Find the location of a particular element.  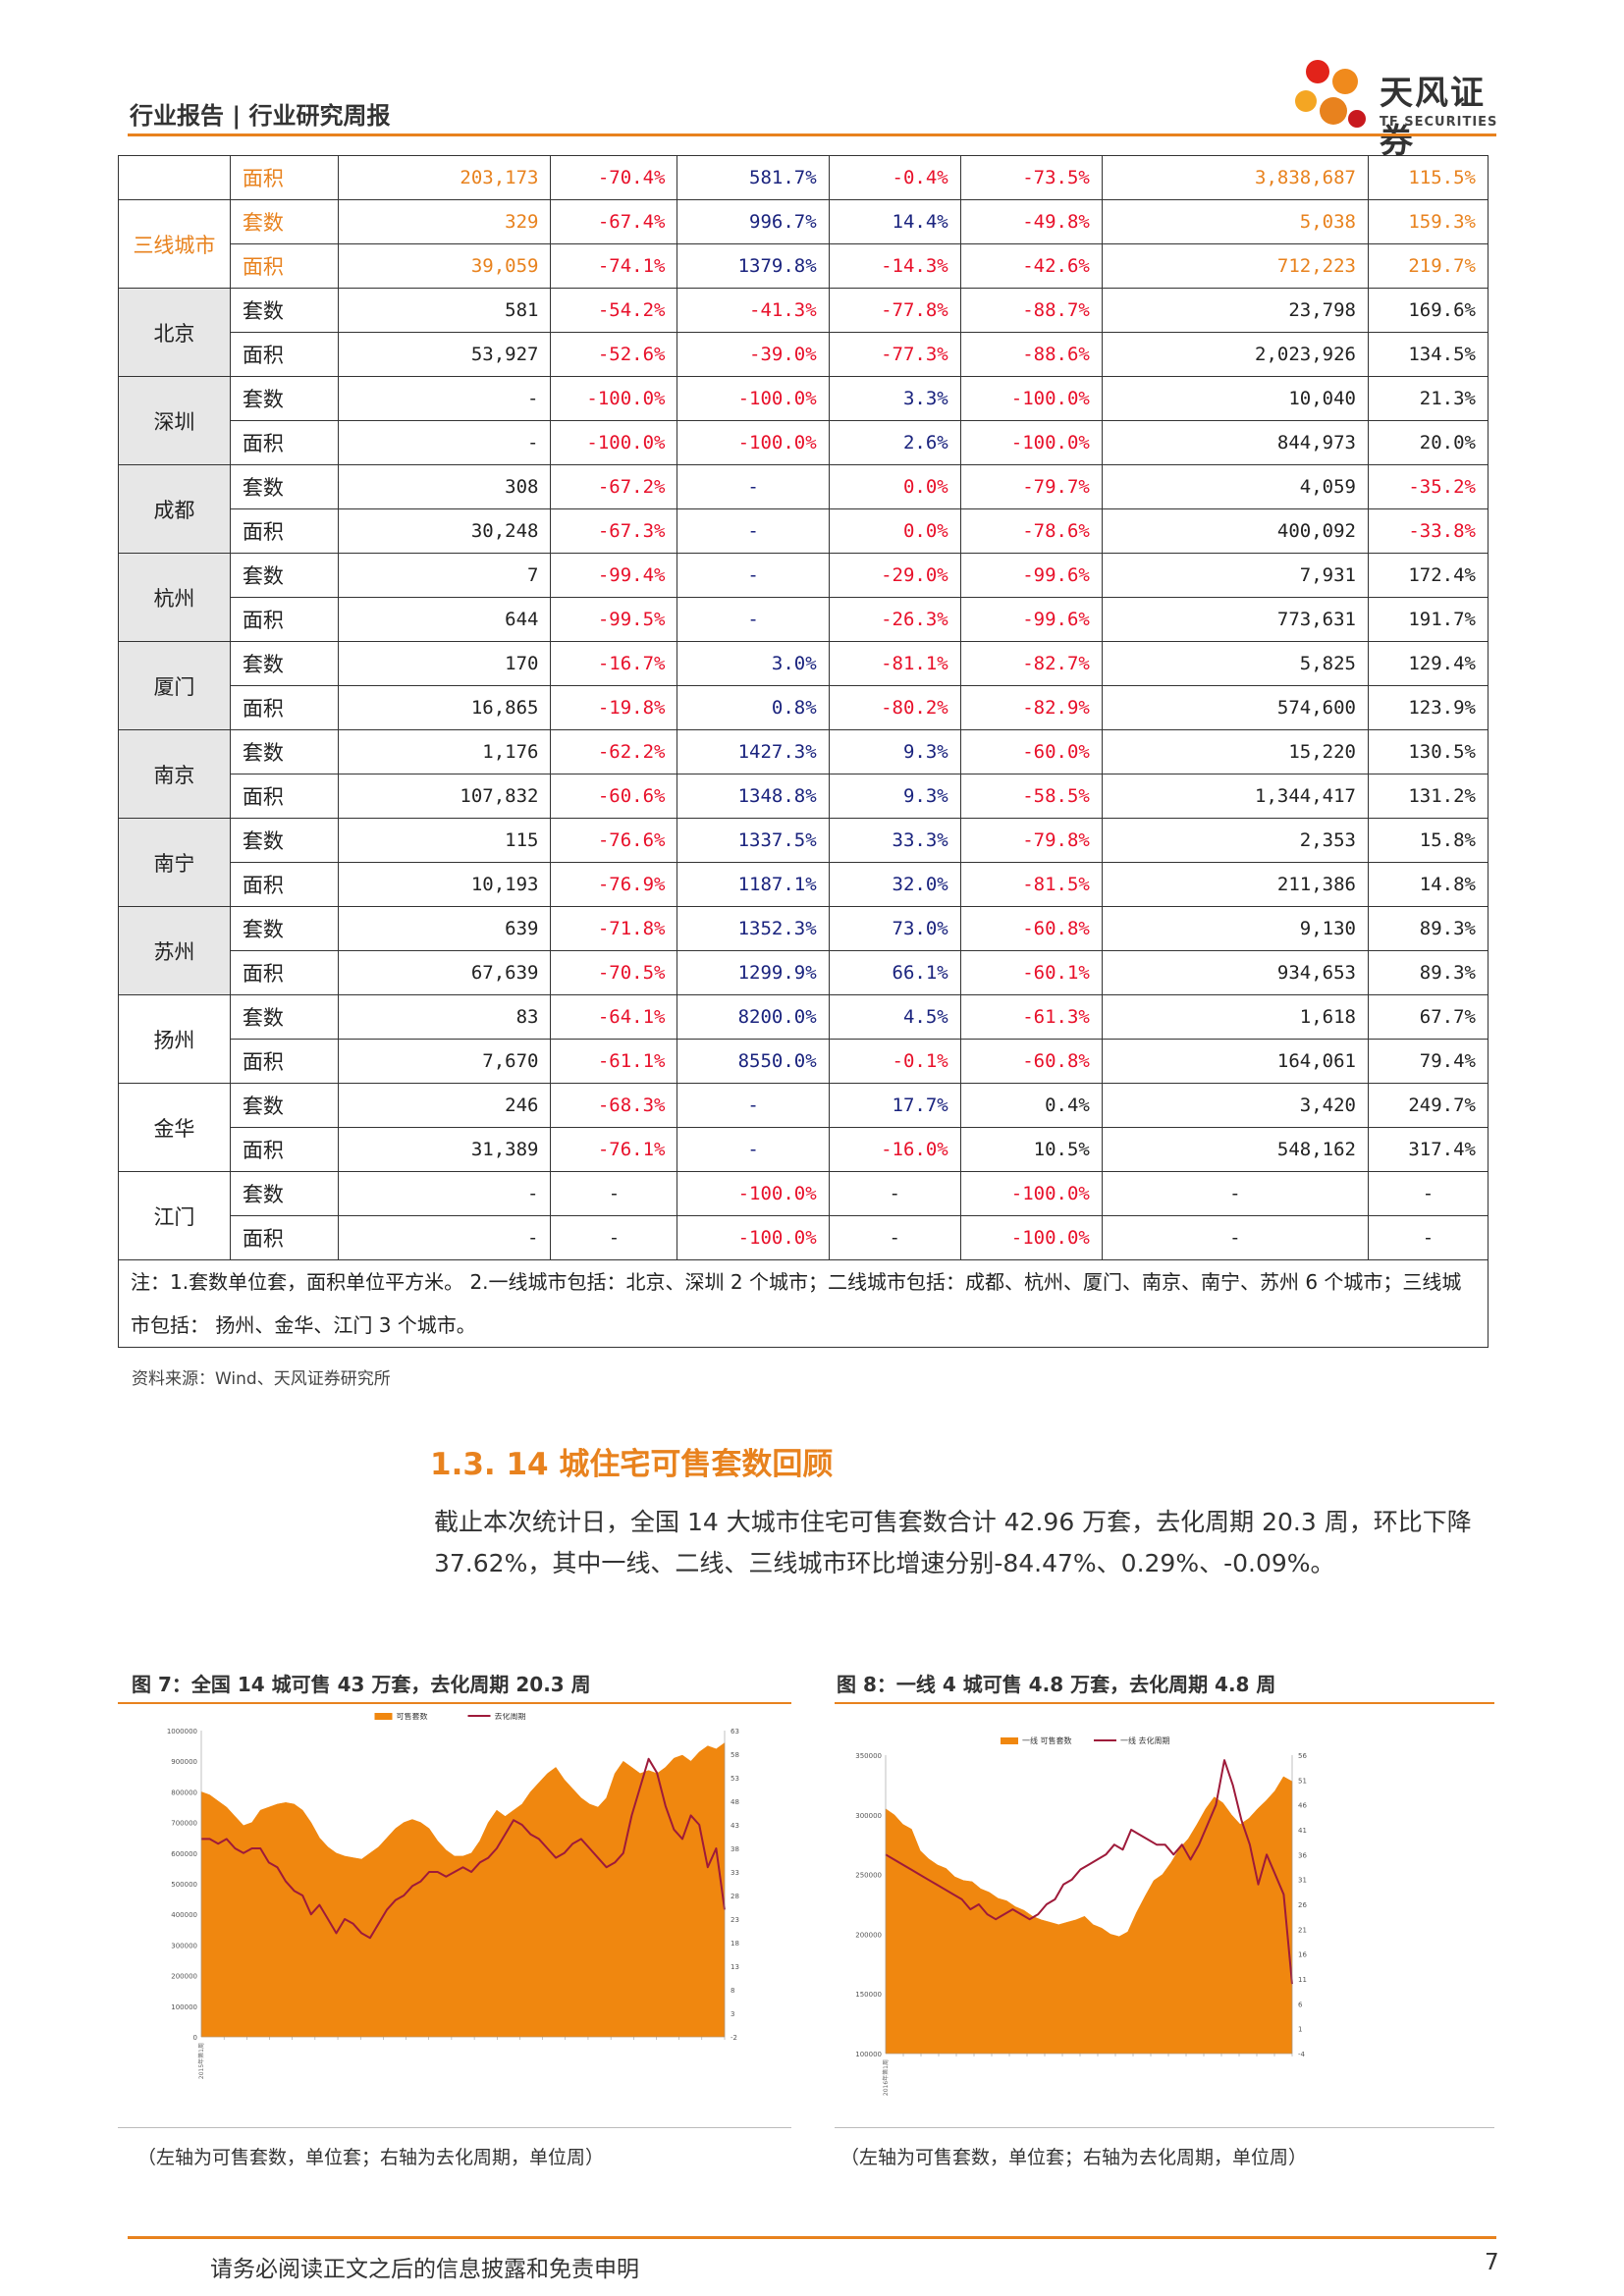

value-cell: 130.5% is located at coordinates (1428, 751).